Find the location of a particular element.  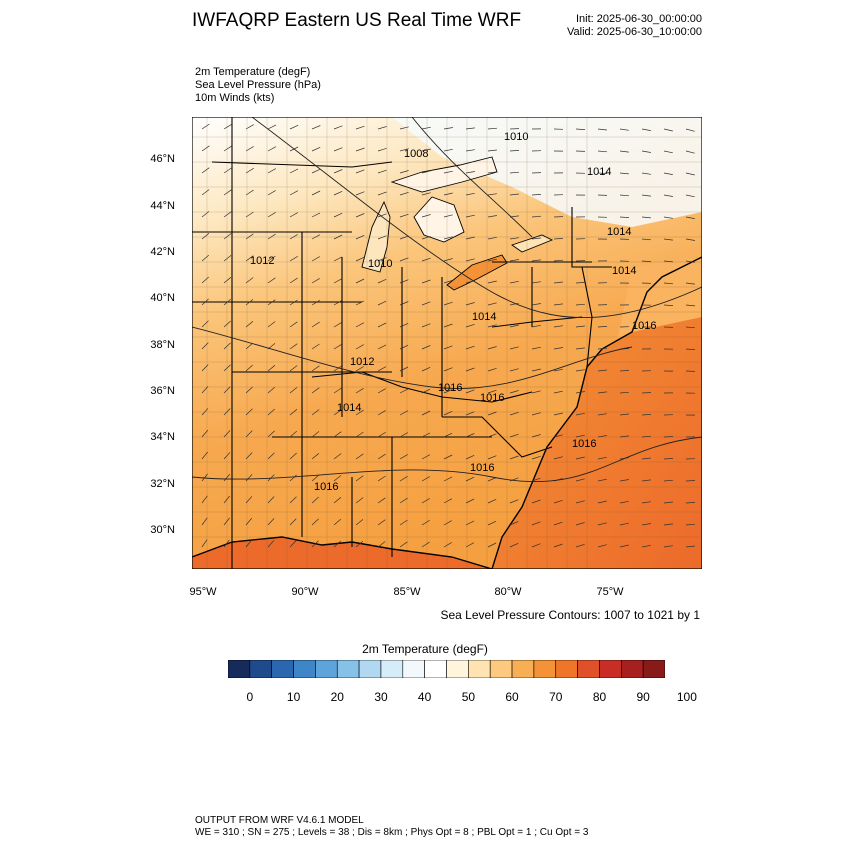

field-pressure: Sea Level Pressure (hPa) is located at coordinates (258, 85).